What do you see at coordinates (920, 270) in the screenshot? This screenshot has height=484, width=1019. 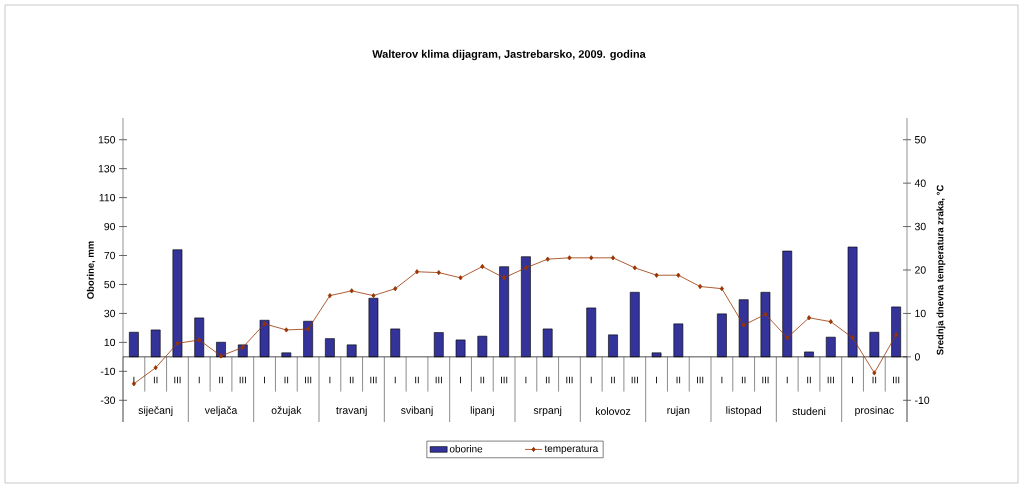 I see `y2-tick-label: 20` at bounding box center [920, 270].